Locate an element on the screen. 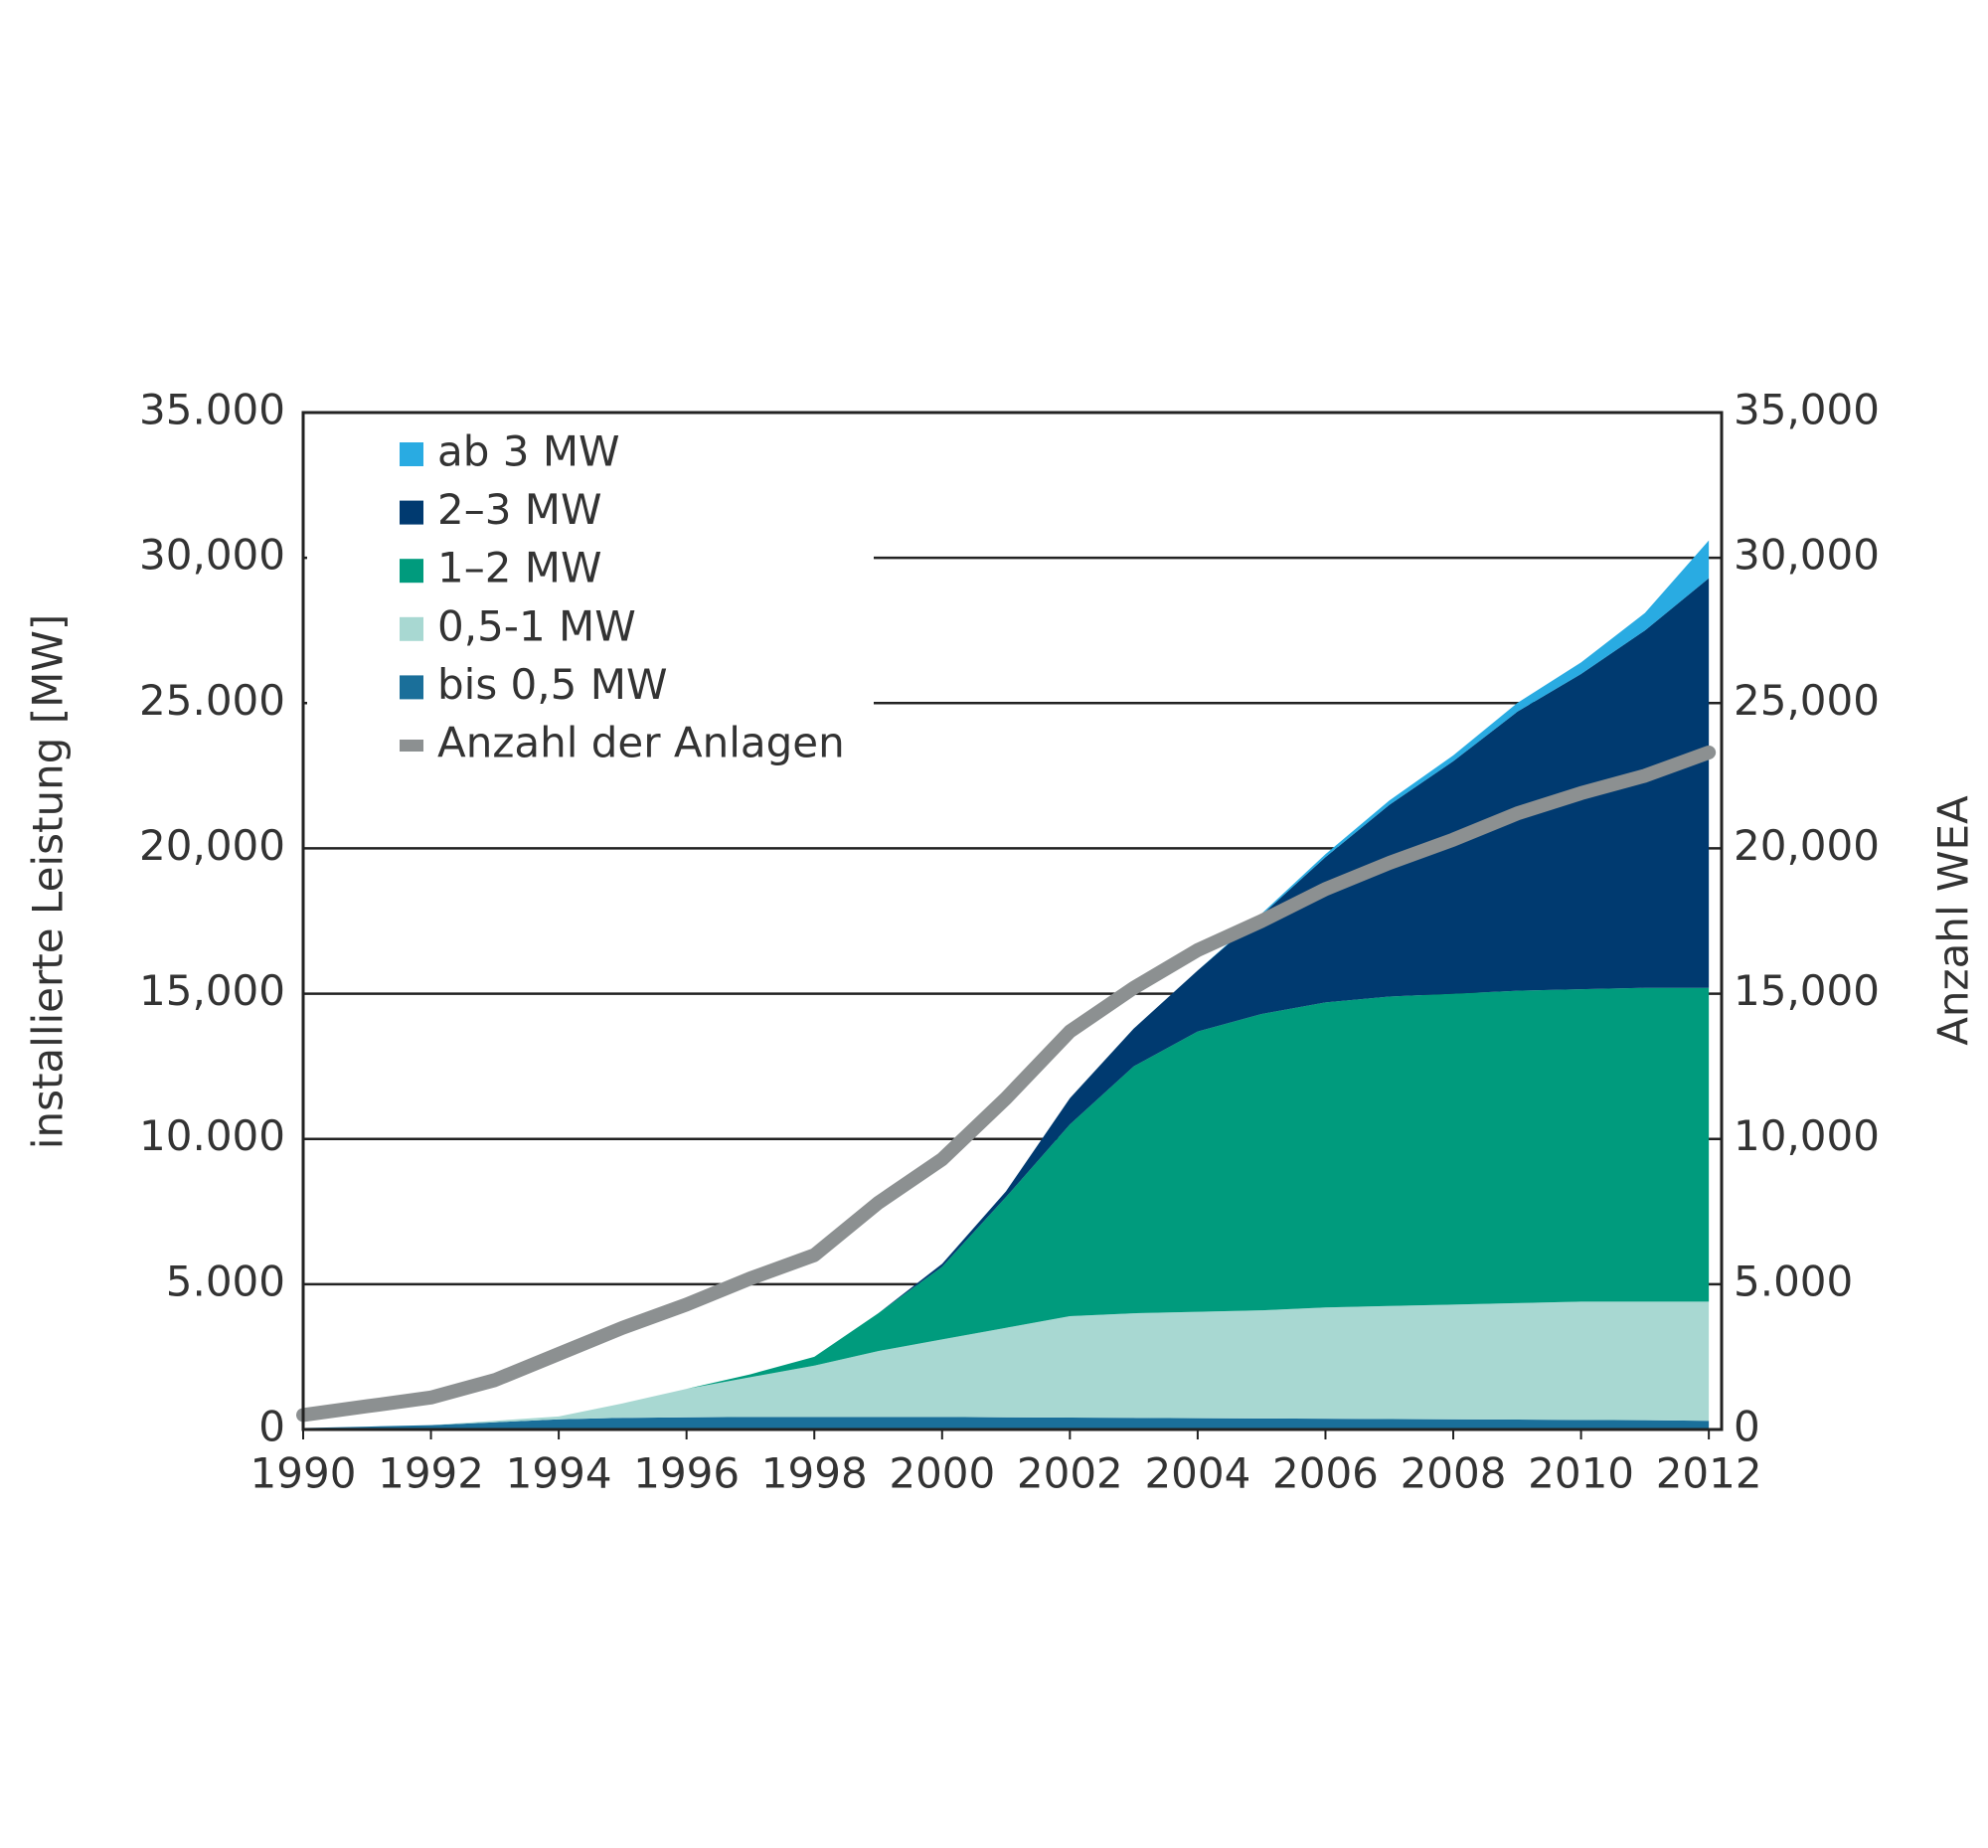  y2-axis-title: Anzahl WEA is located at coordinates (1953, 920).